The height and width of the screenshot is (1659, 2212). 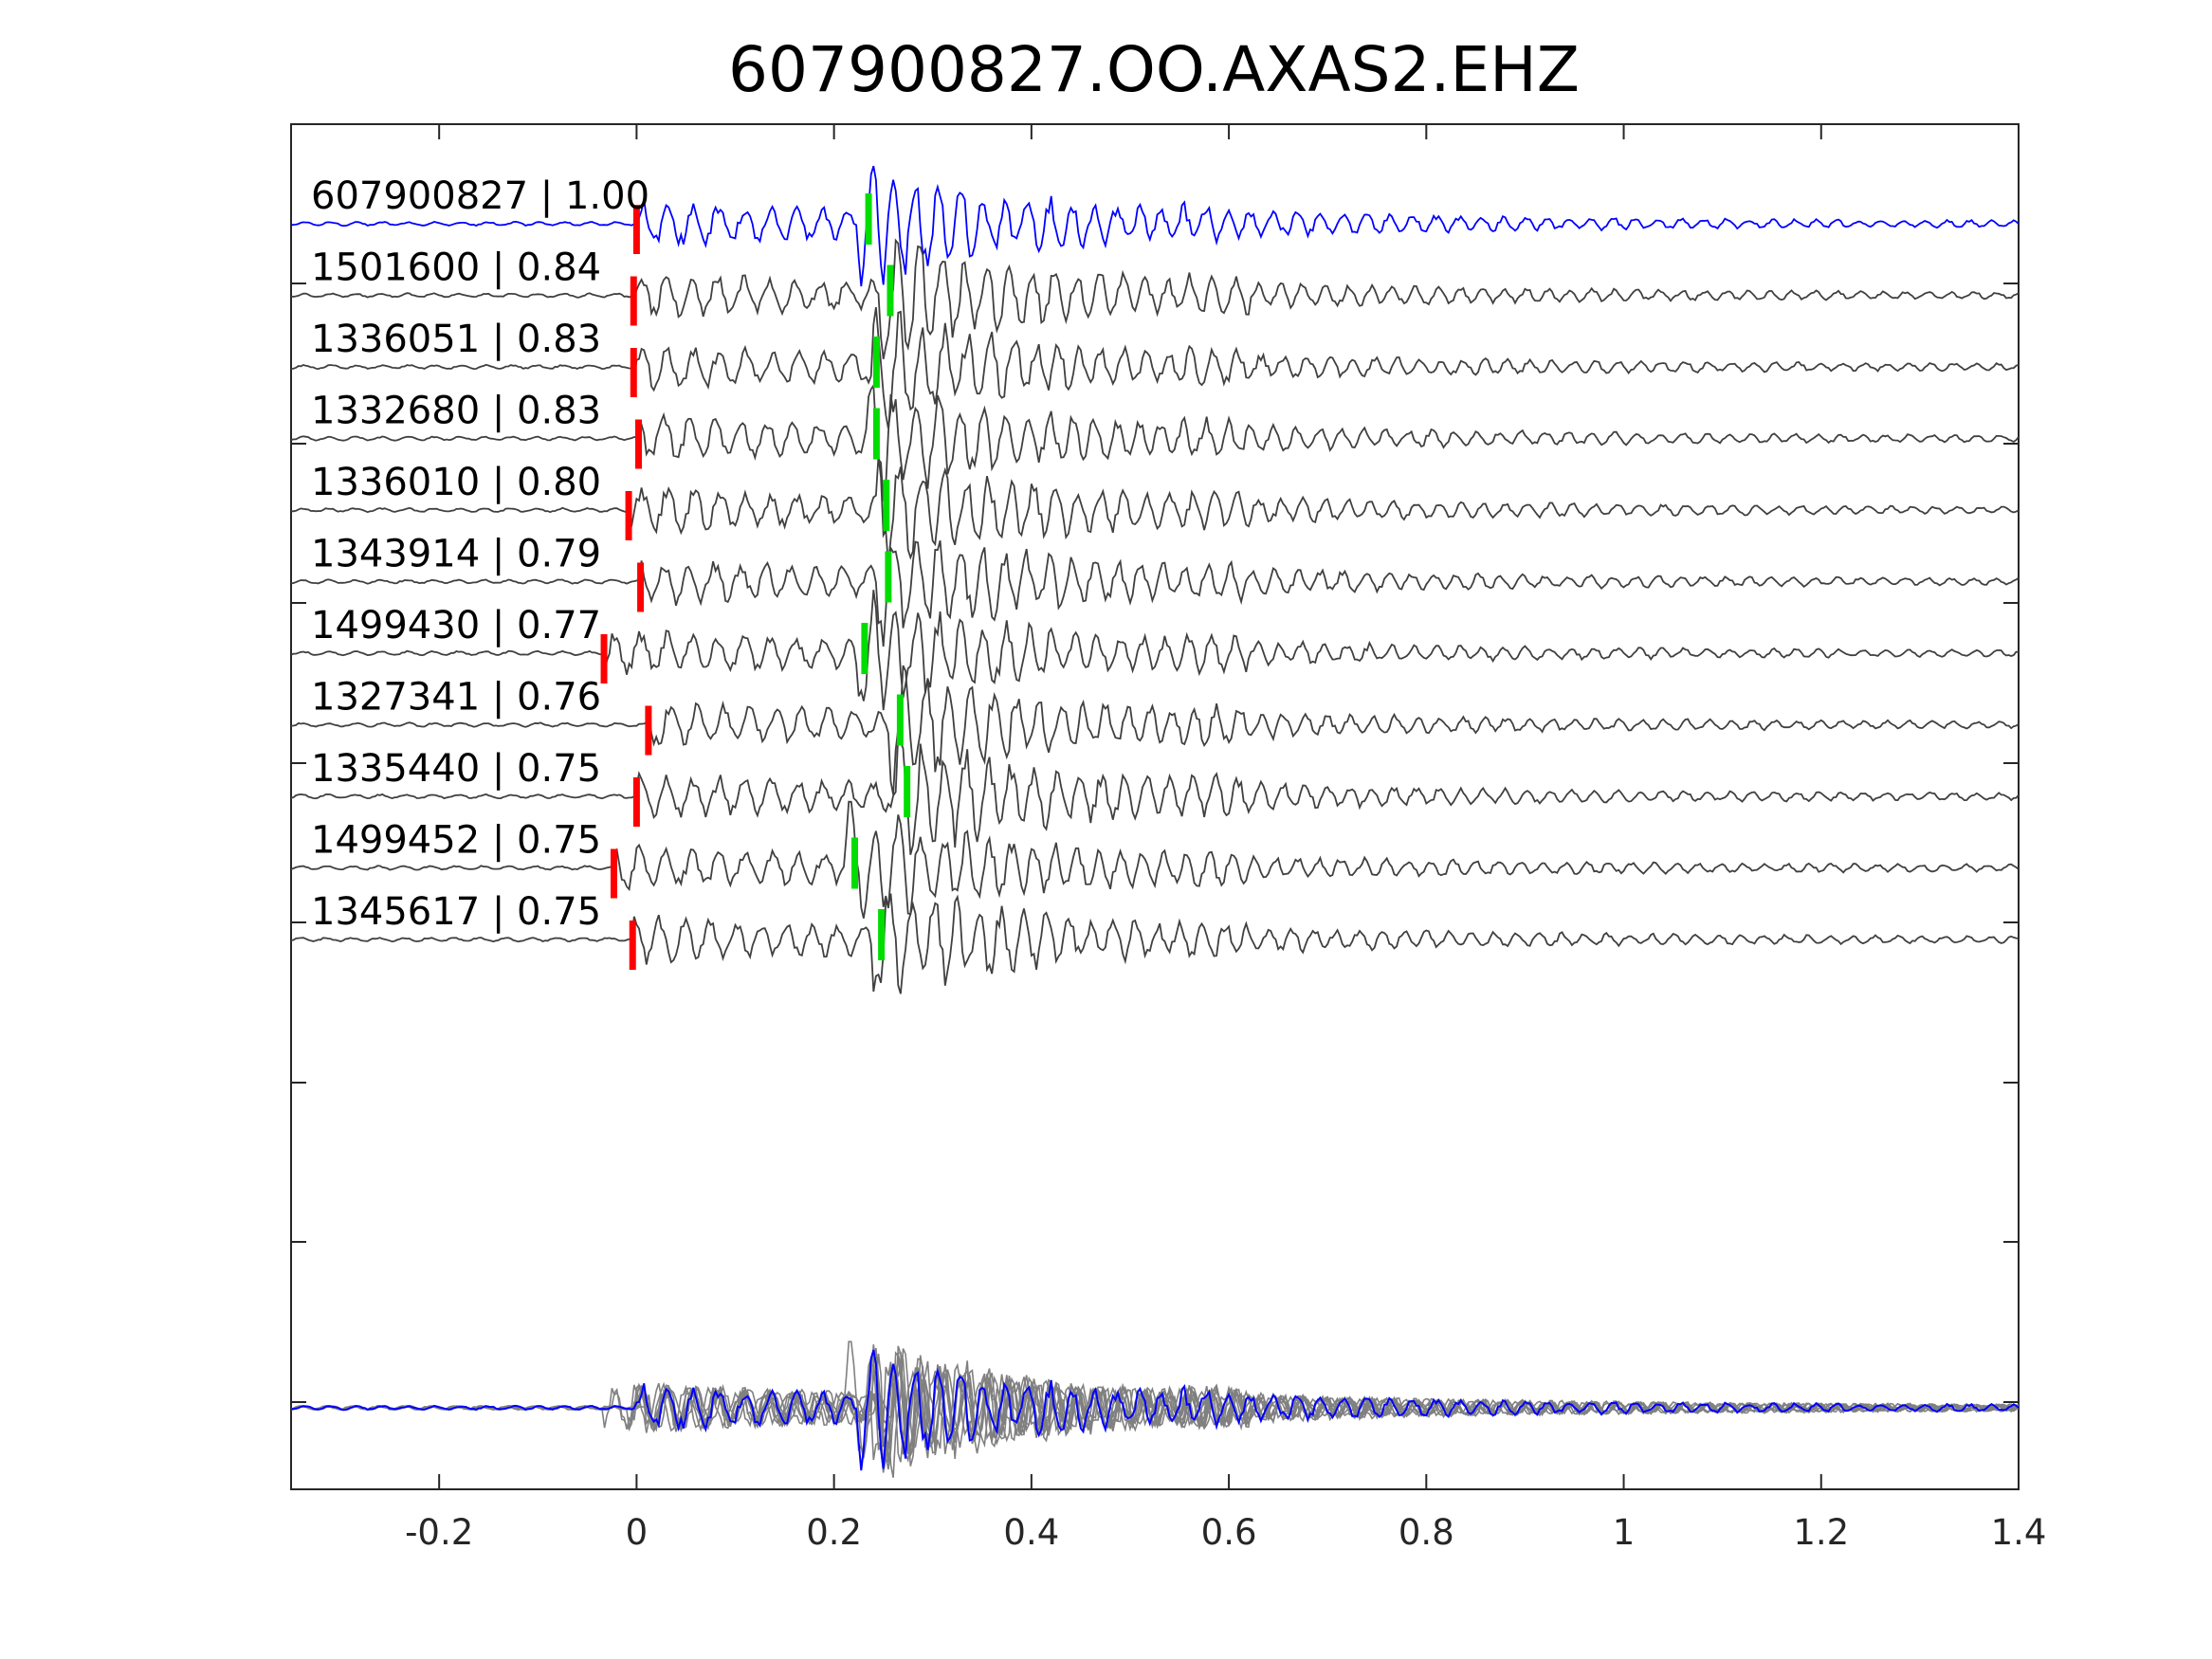 What do you see at coordinates (637, 1532) in the screenshot?
I see `x-tick-label-1: 0` at bounding box center [637, 1532].